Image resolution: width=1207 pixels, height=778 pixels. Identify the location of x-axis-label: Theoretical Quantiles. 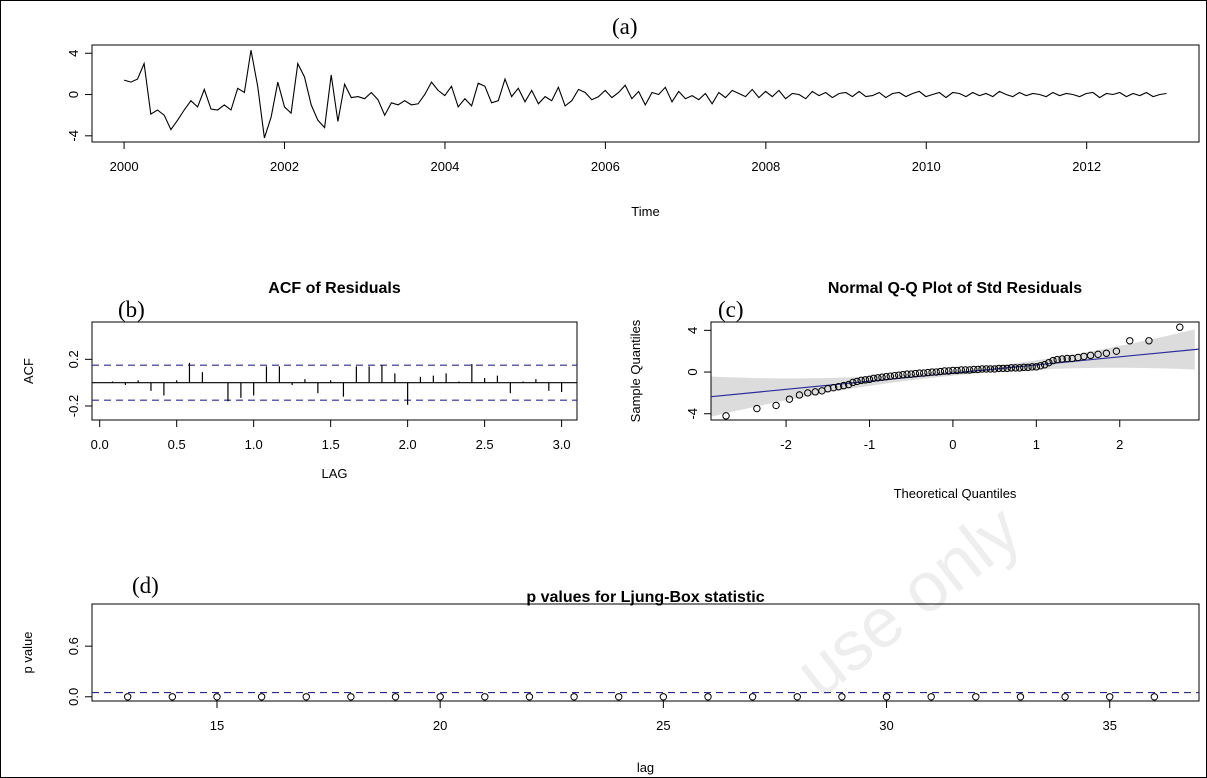
(955, 493).